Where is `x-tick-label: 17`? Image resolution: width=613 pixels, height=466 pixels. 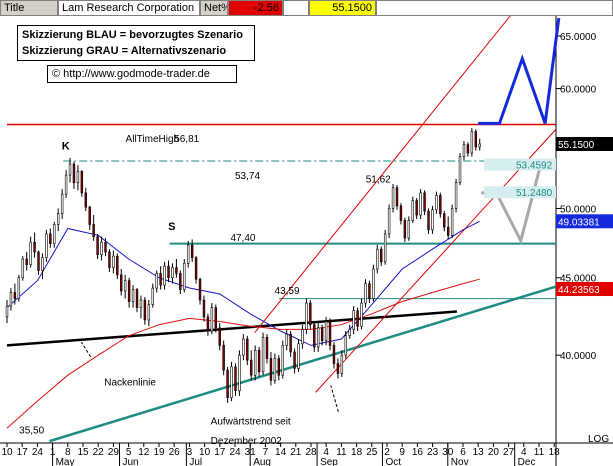
x-tick-label: 17 is located at coordinates (220, 452).